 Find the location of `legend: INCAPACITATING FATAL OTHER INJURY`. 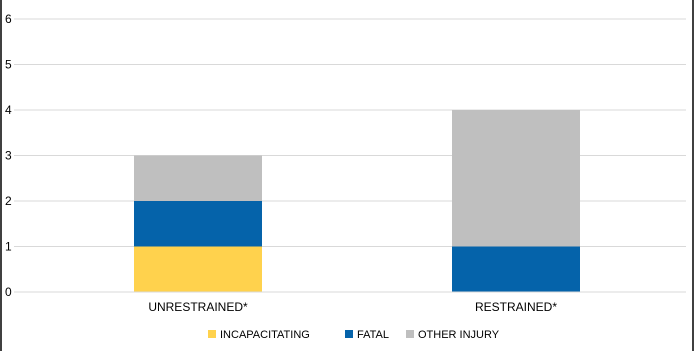

legend: INCAPACITATING FATAL OTHER INJURY is located at coordinates (354, 335).